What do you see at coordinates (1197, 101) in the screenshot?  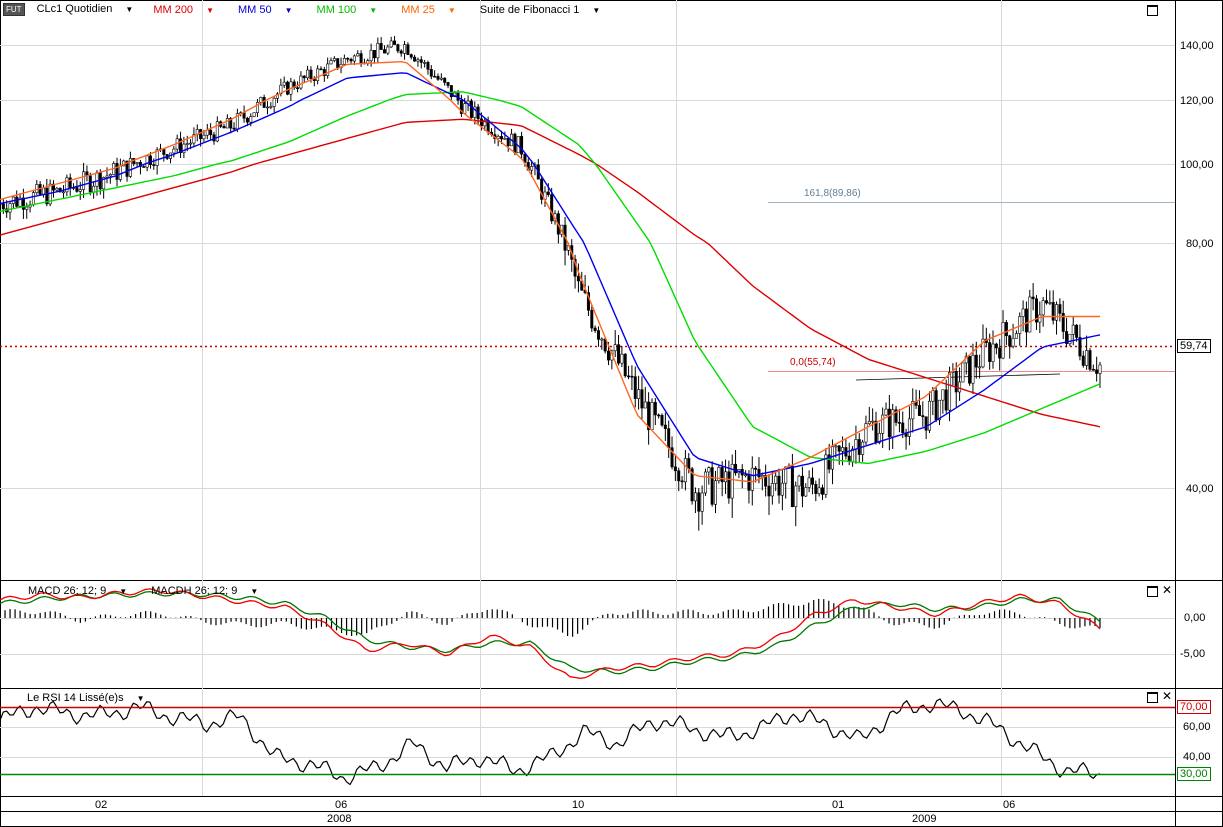 I see `price-axis-label: 120,00` at bounding box center [1197, 101].